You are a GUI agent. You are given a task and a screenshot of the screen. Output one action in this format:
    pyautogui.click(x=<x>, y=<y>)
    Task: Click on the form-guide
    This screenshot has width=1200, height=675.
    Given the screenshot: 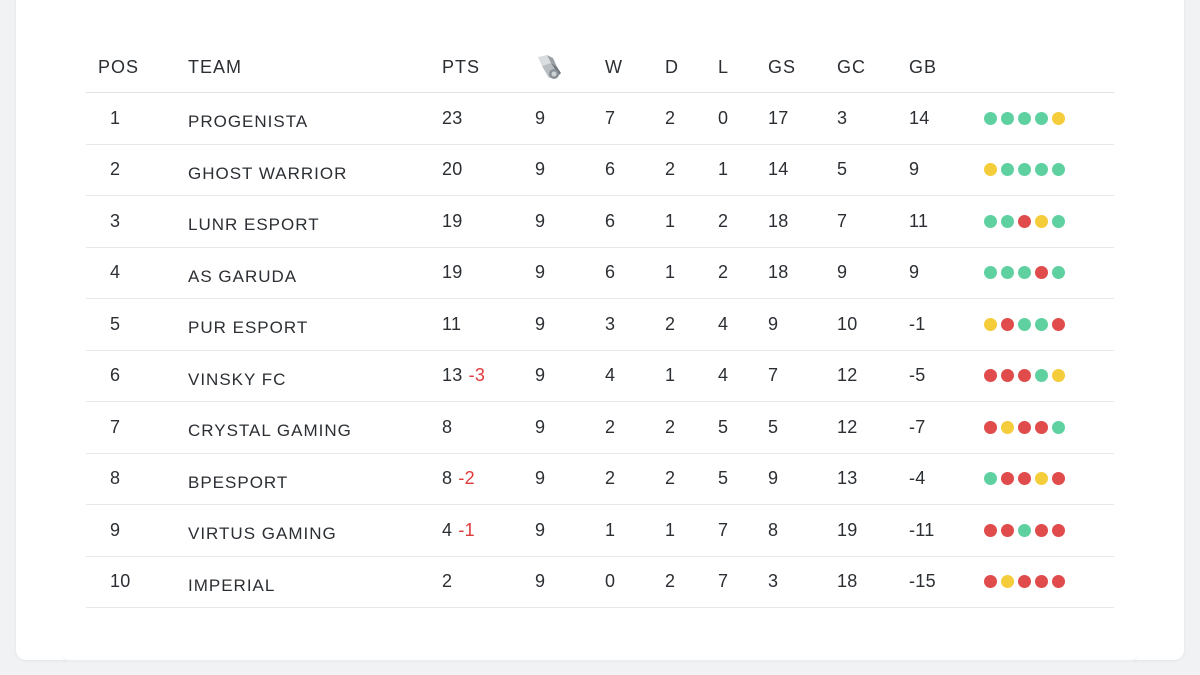 What is the action you would take?
    pyautogui.click(x=1024, y=582)
    